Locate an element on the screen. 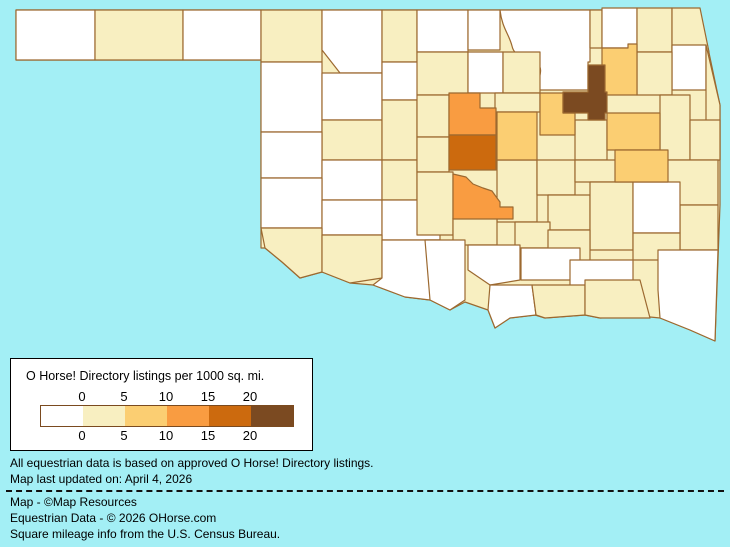 Image resolution: width=730 pixels, height=547 pixels. legend-ticks-top: 0 5 10 15 20 is located at coordinates (161, 396).